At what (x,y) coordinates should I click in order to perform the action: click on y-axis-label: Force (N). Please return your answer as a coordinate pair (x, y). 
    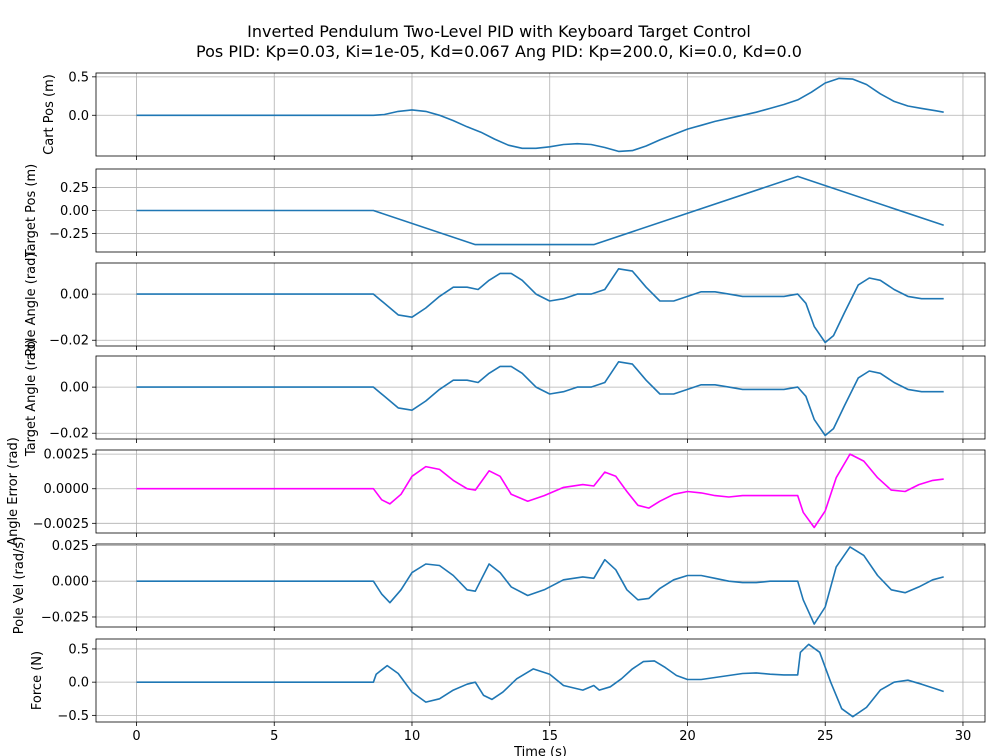
    Looking at the image, I should click on (37, 680).